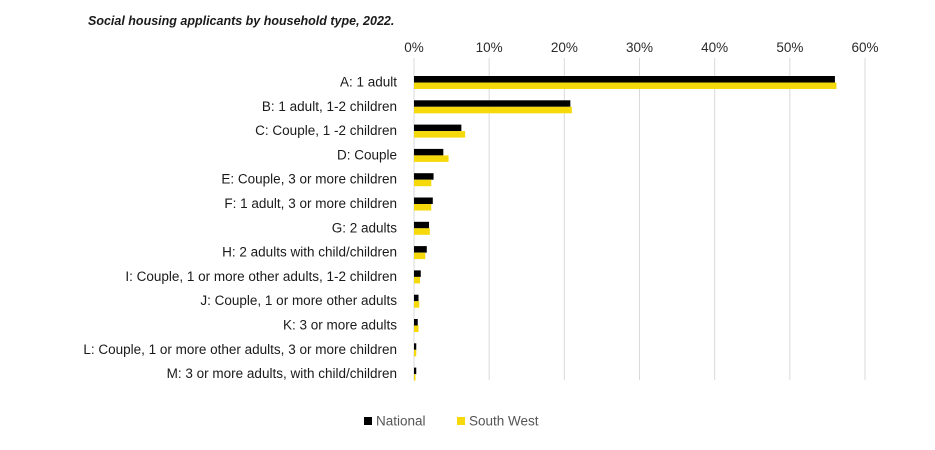 This screenshot has height=450, width=935. What do you see at coordinates (329, 106) in the screenshot?
I see `category-label: B: 1 adult, 1-2 children` at bounding box center [329, 106].